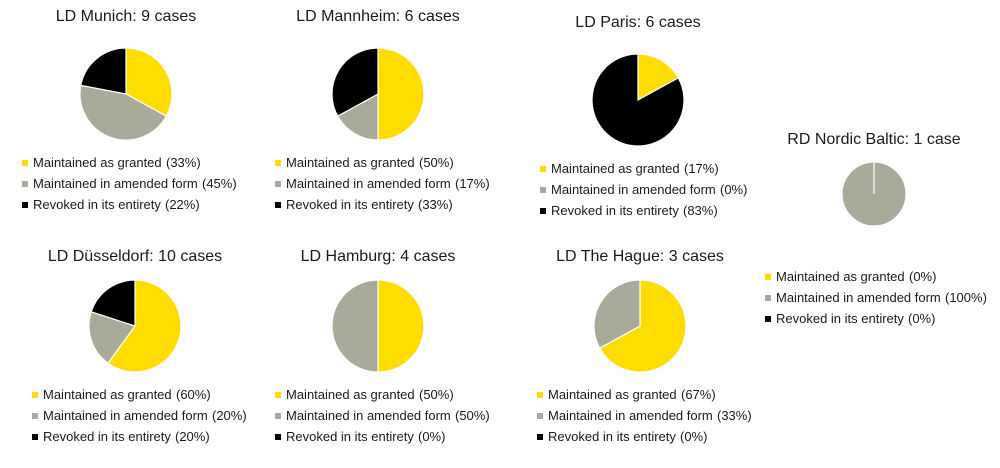 Image resolution: width=1000 pixels, height=468 pixels. I want to click on legend-value: (100%), so click(966, 297).